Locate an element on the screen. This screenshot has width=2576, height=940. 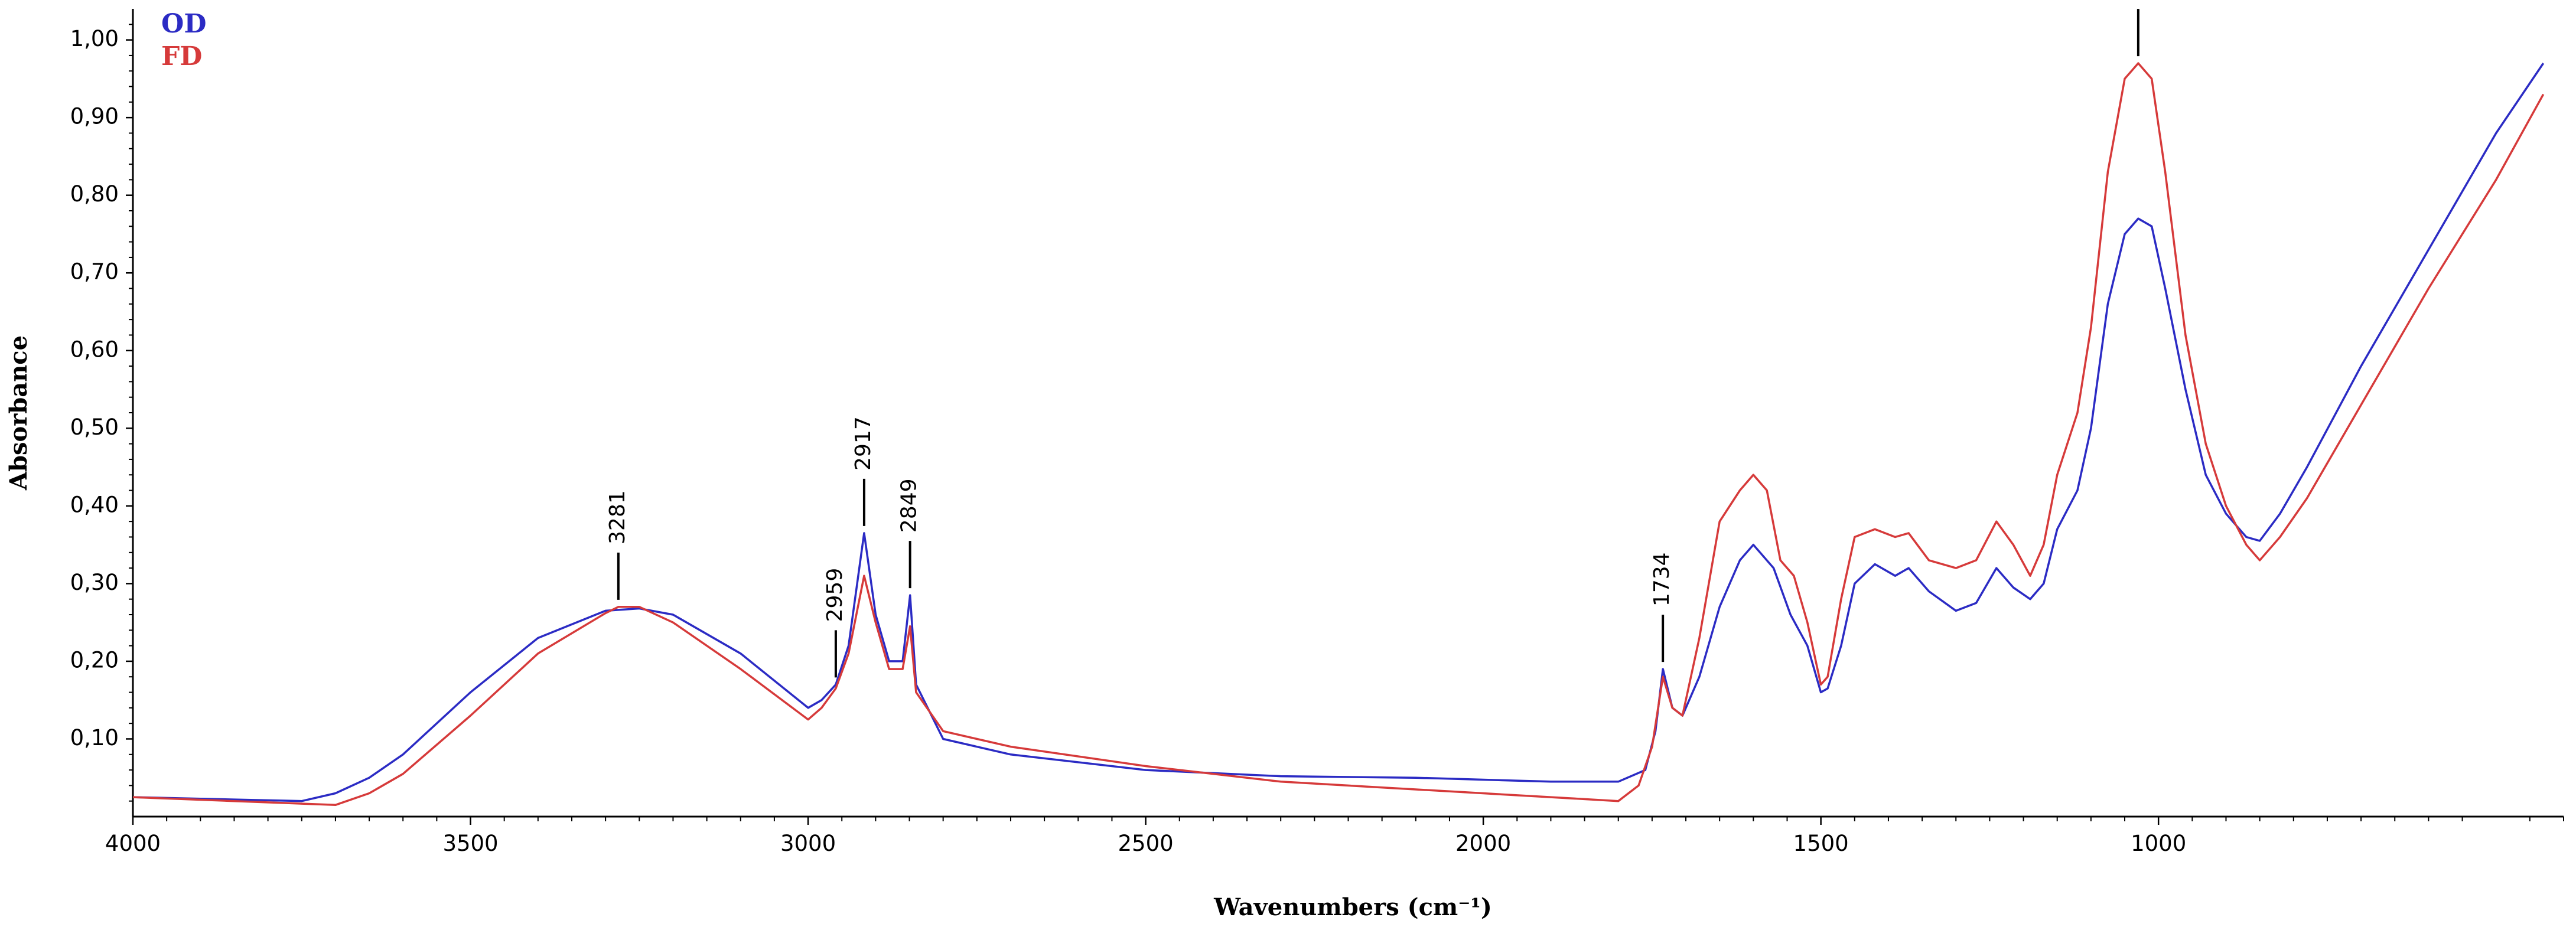
x-axis-title: Wavenumbers (cm⁻¹) is located at coordinates (1352, 907).